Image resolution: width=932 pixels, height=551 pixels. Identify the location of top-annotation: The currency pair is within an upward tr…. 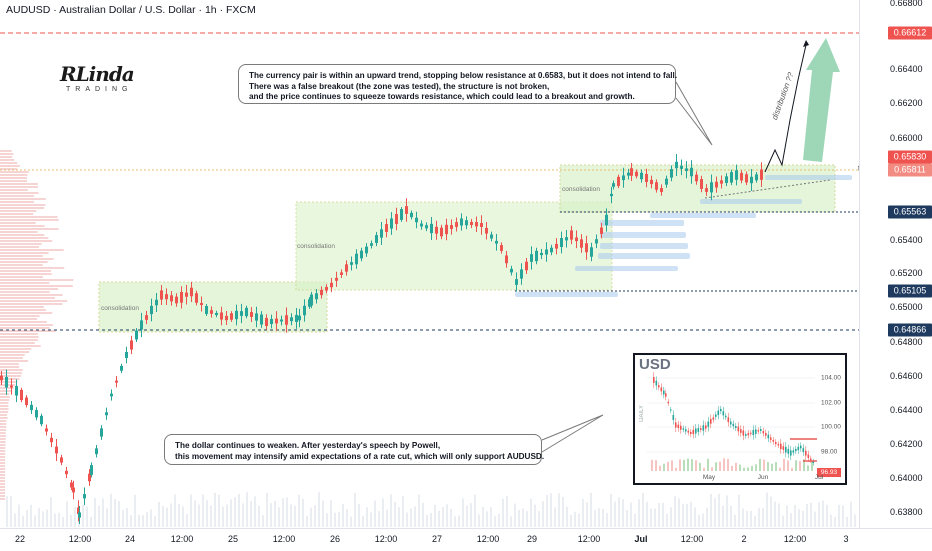
(458, 84).